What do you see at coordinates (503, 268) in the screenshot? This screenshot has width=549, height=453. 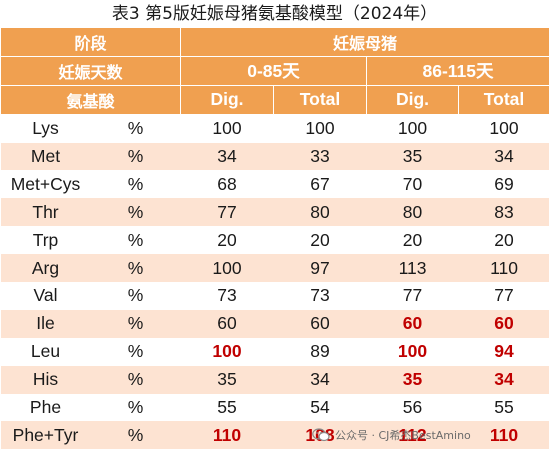 I see `value-cell: 110` at bounding box center [503, 268].